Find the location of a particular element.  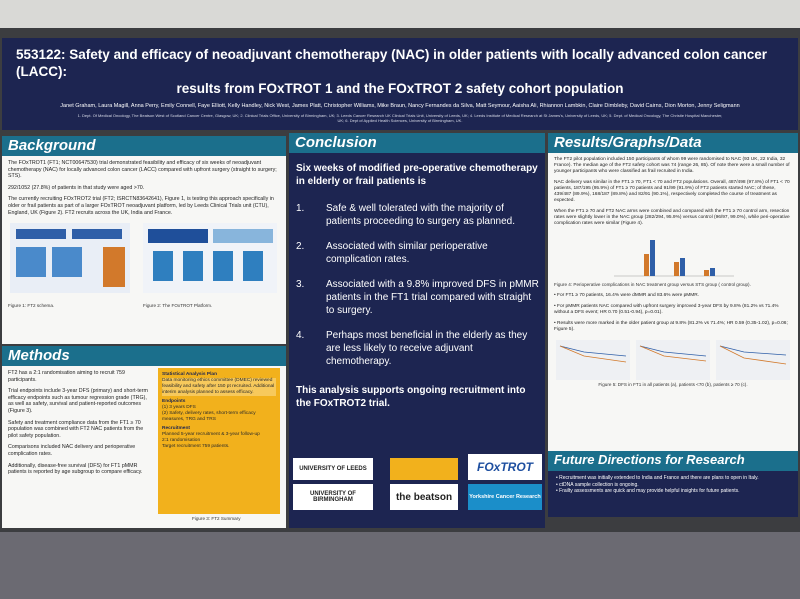

summary-title: Endpoints is located at coordinates (174, 401).